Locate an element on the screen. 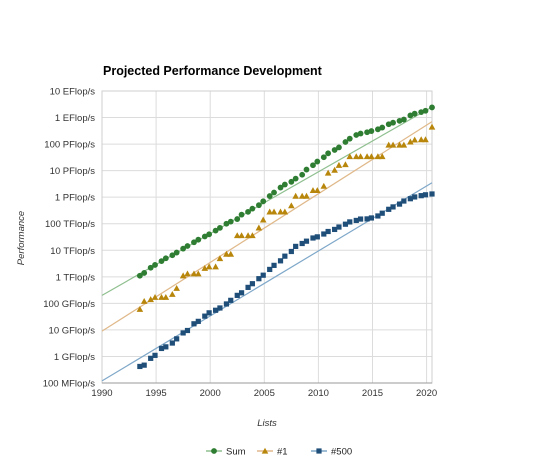  y-axis-label: Performance is located at coordinates (21, 238).